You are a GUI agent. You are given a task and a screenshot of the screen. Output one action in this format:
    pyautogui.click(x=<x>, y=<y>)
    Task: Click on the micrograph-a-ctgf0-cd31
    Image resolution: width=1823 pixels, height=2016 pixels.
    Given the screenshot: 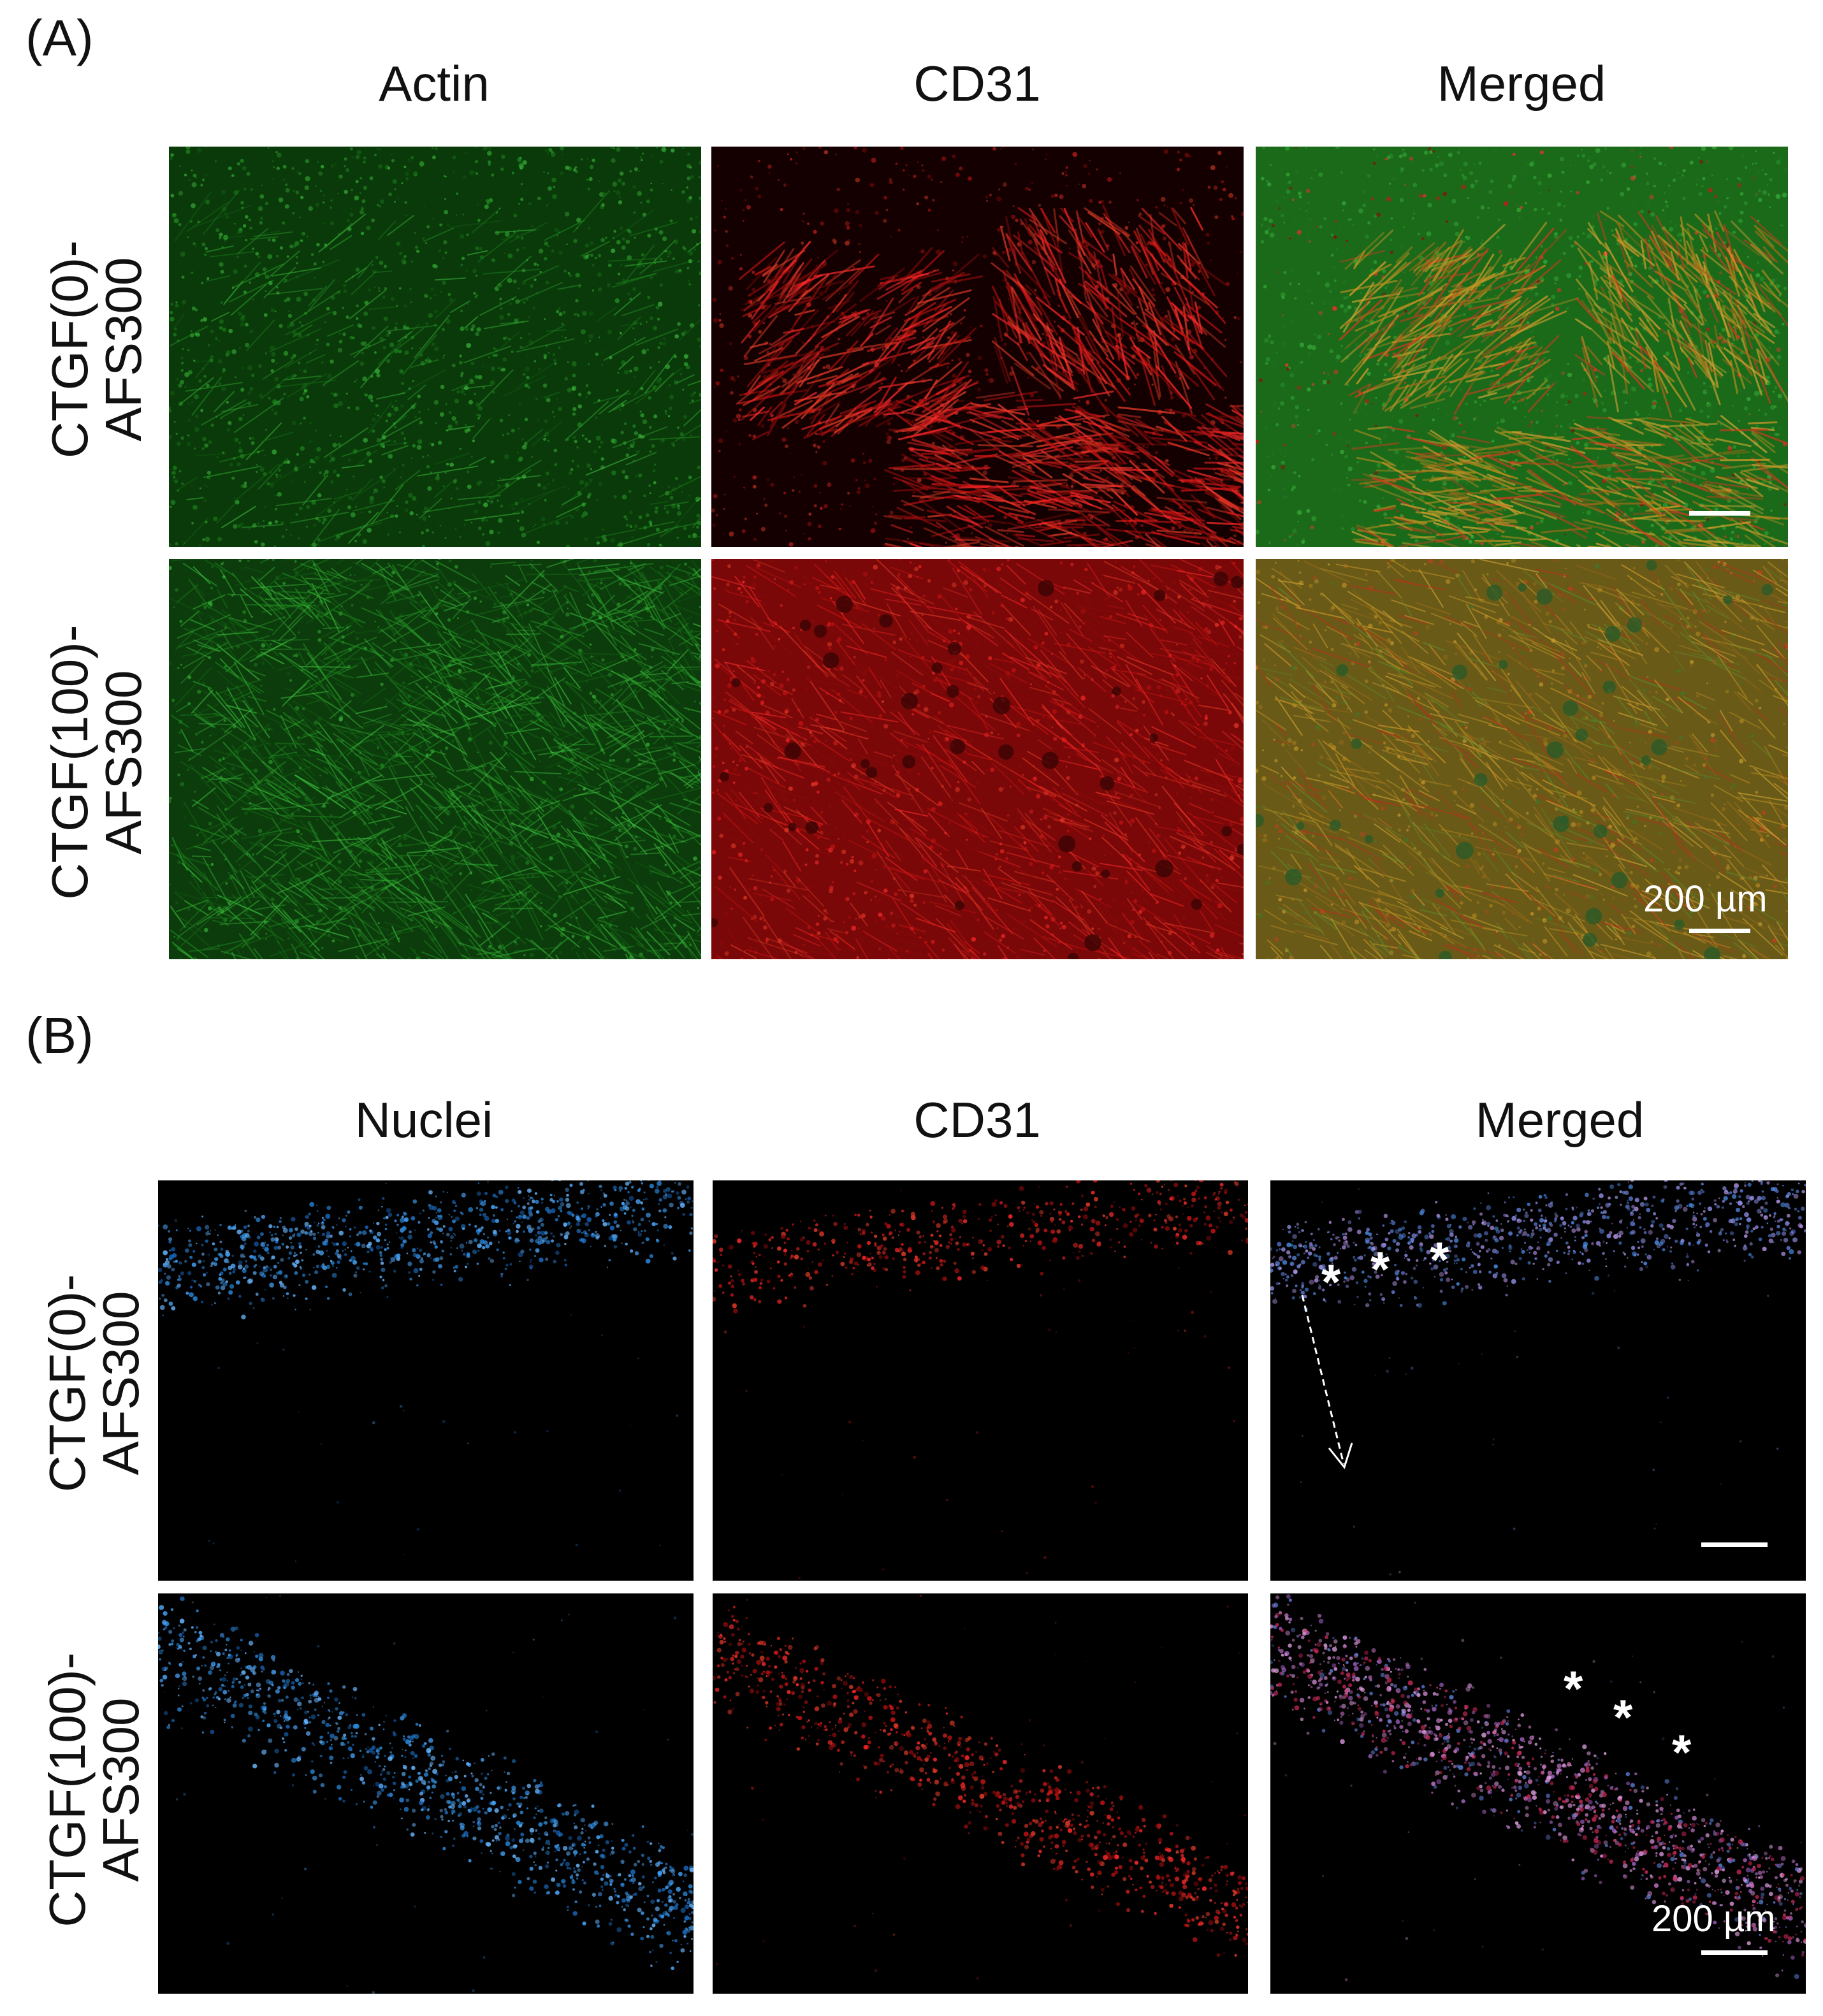 What is the action you would take?
    pyautogui.click(x=977, y=347)
    